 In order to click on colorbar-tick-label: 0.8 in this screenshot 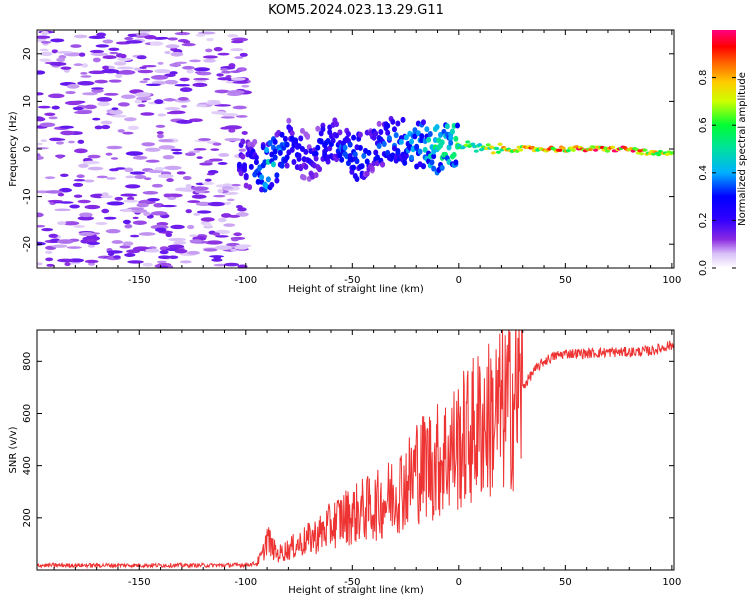, I will do `click(703, 78)`.